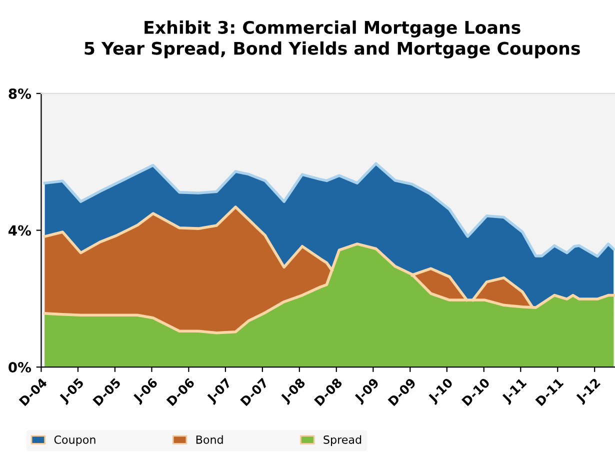  I want to click on y-tick-label: 4%, so click(20, 230).